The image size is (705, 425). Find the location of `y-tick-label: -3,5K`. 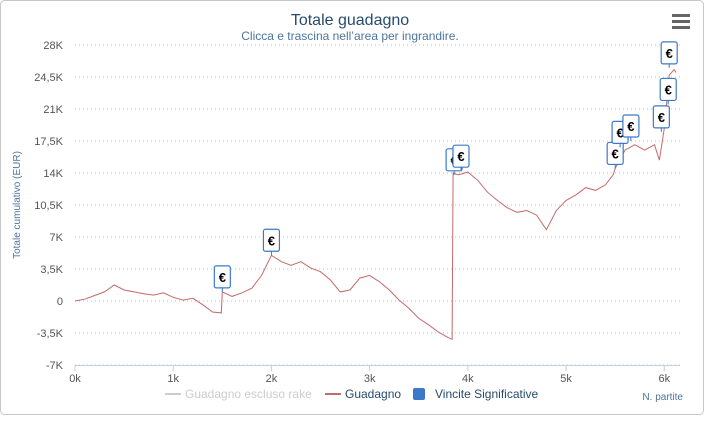

y-tick-label: -3,5K is located at coordinates (50, 334).